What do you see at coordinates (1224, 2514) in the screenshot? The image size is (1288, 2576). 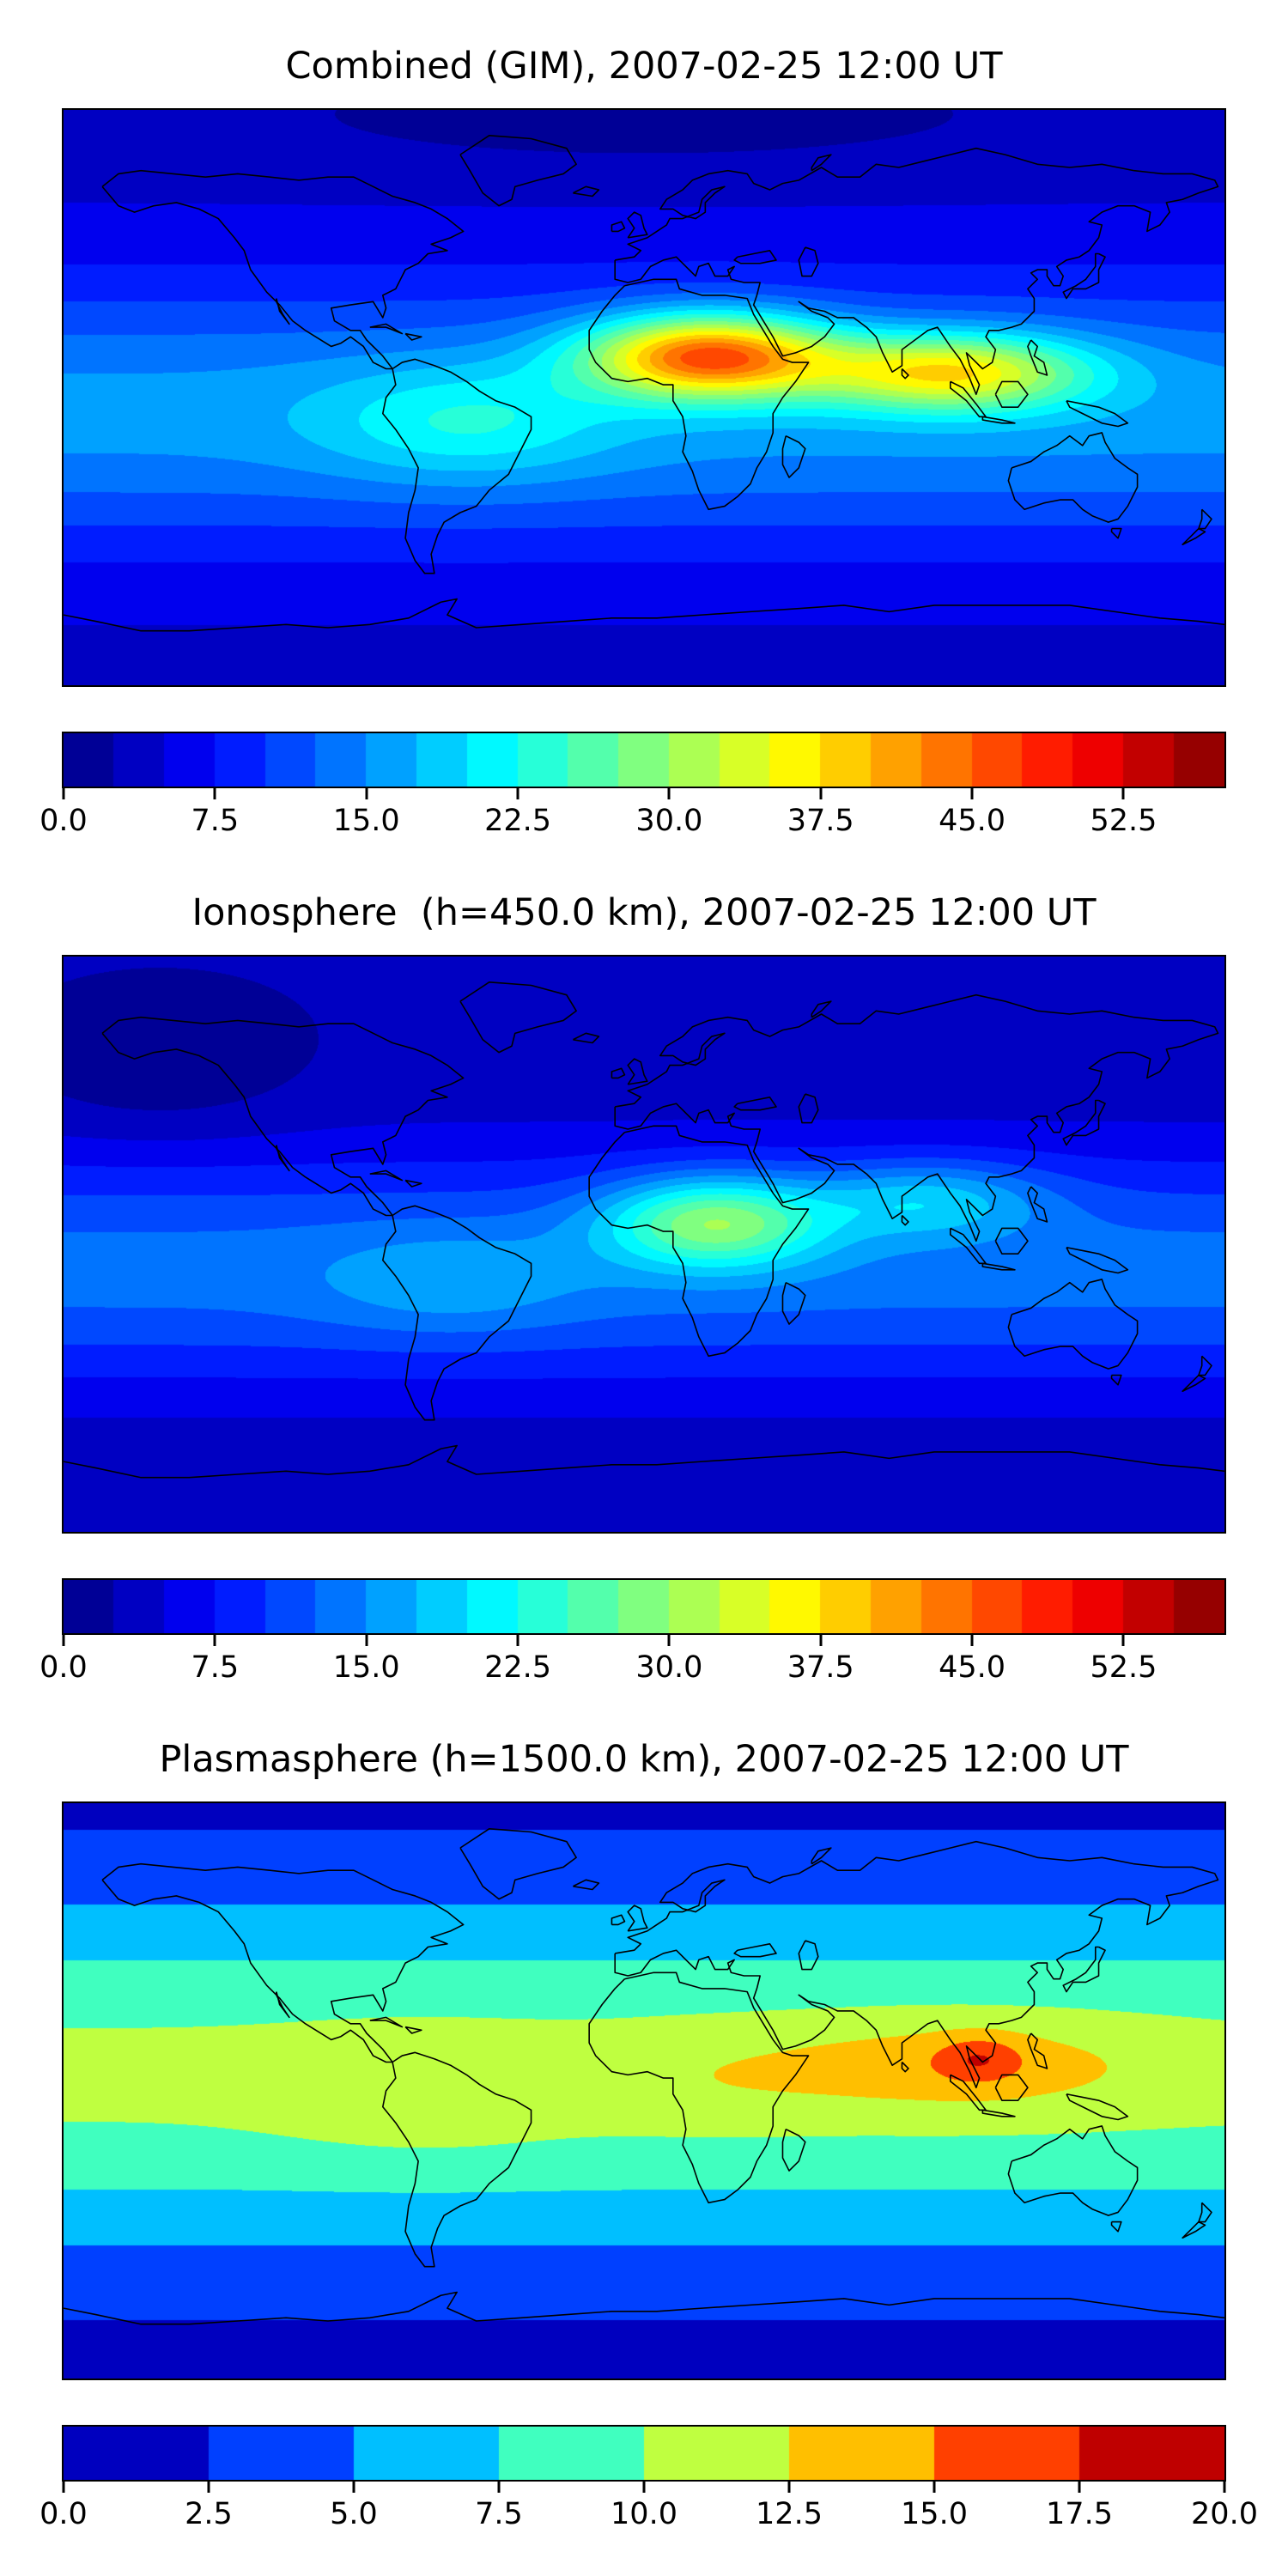 I see `colorbar-tick-label: 20.0` at bounding box center [1224, 2514].